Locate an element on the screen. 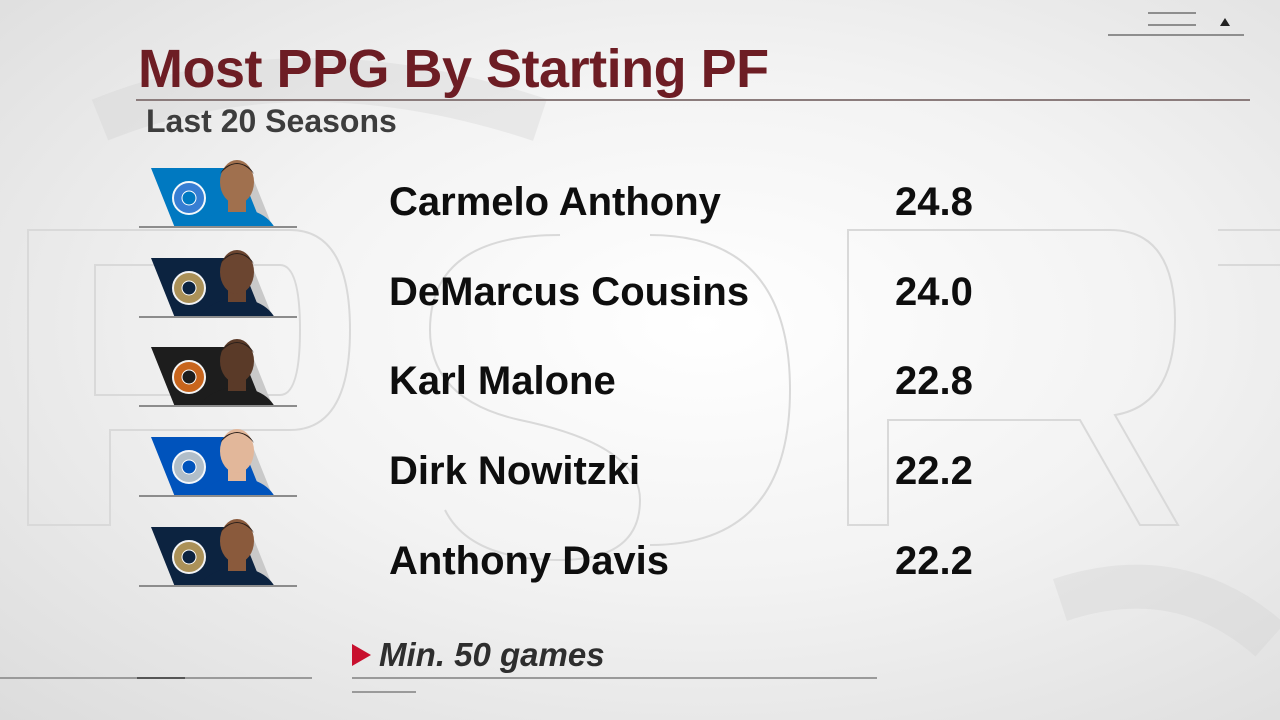 The image size is (1280, 720). dallas-mavericks-logo is located at coordinates (189, 467).